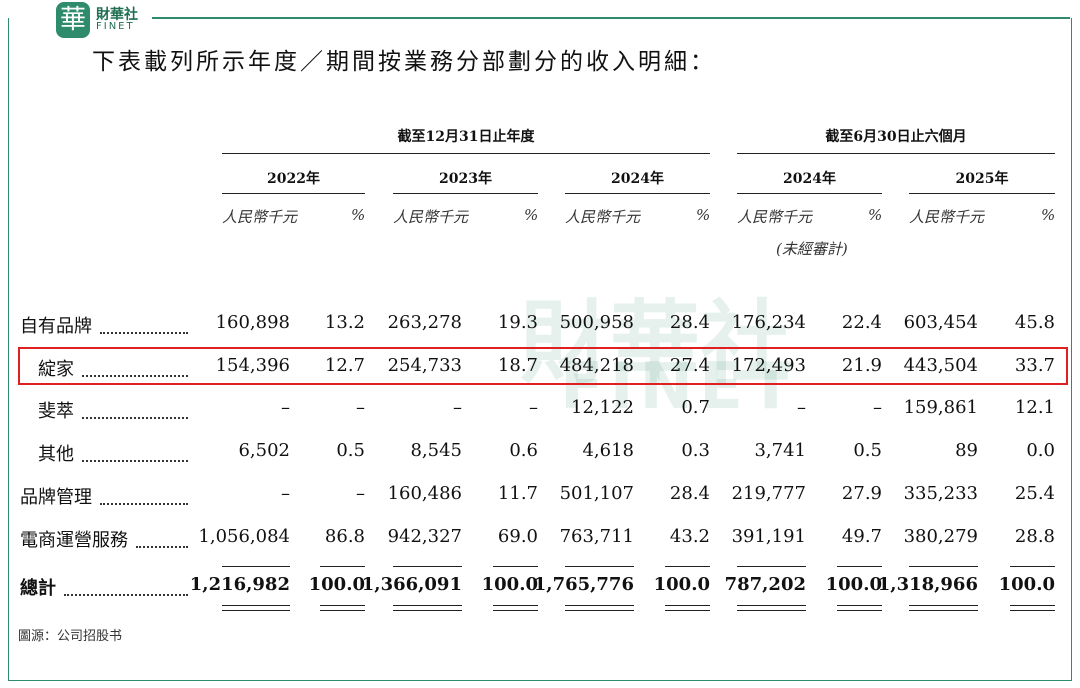  I want to click on cell: 603,454, so click(940, 322).